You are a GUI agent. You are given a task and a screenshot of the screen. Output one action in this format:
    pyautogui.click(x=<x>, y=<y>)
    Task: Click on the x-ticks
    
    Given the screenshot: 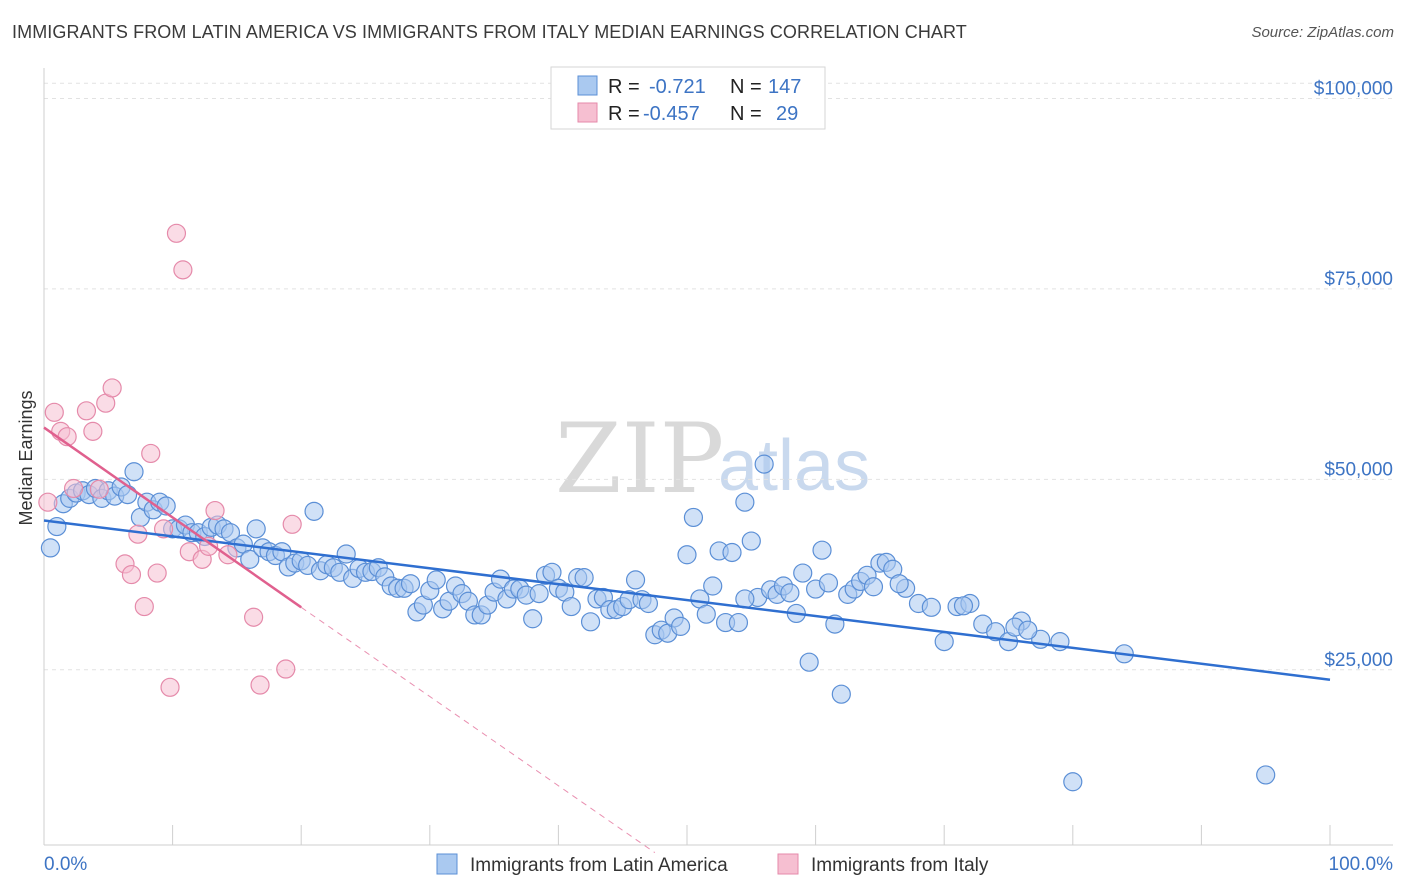 What is the action you would take?
    pyautogui.click(x=751, y=835)
    